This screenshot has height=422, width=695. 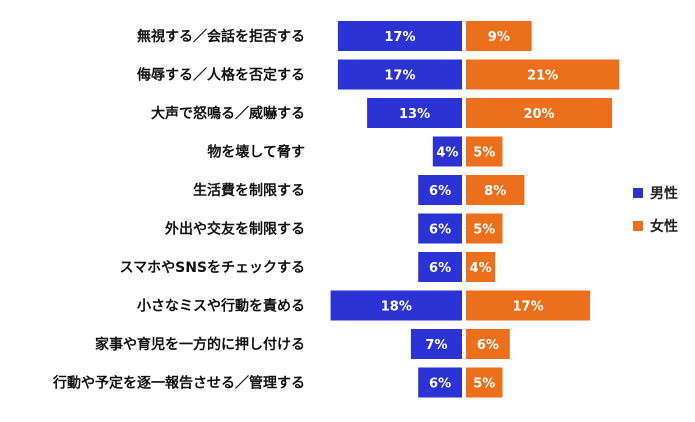 I want to click on data-label-male: 18%, so click(x=396, y=307).